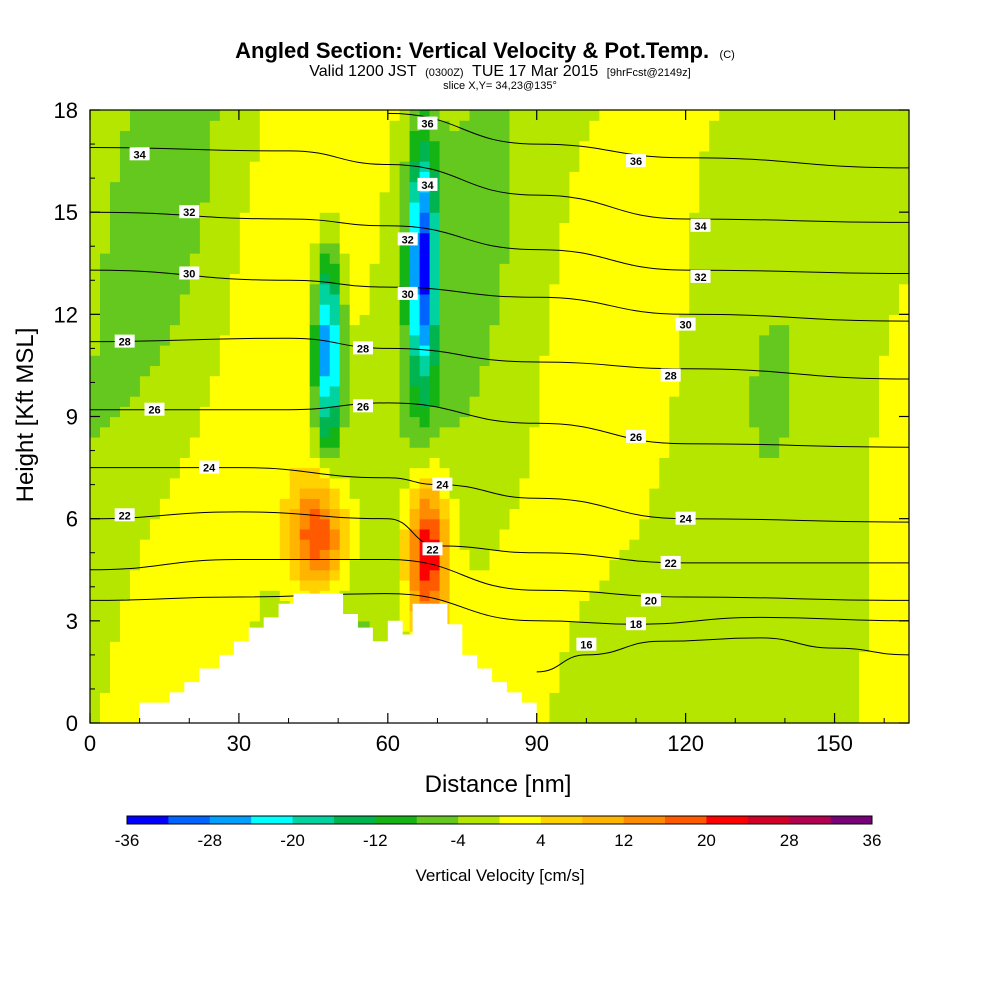 The width and height of the screenshot is (1000, 1000). I want to click on contour-label-text: 22, so click(432, 550).